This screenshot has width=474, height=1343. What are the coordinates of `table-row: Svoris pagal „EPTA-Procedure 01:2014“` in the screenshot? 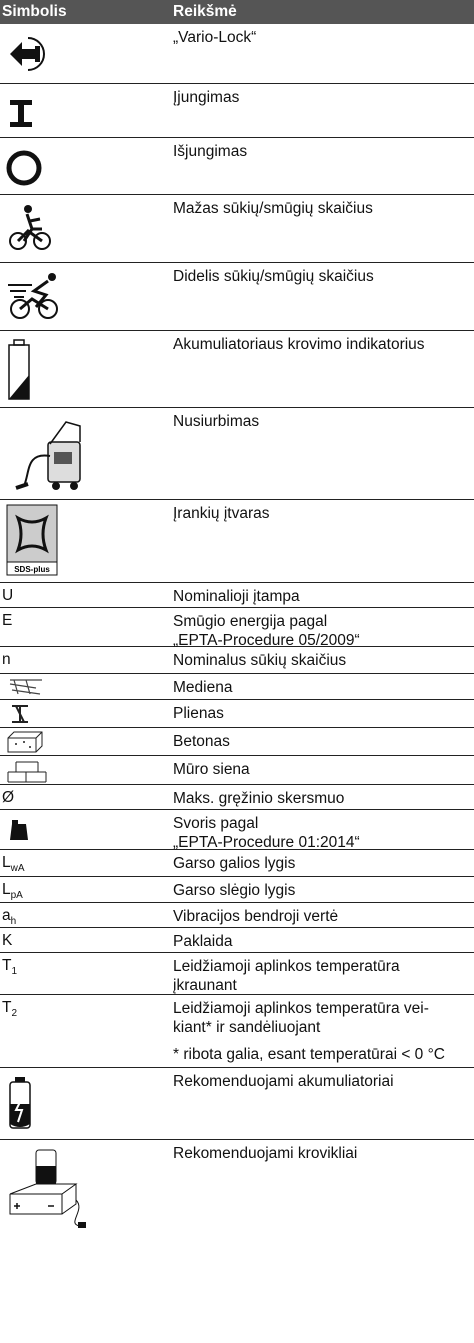 It's located at (237, 831).